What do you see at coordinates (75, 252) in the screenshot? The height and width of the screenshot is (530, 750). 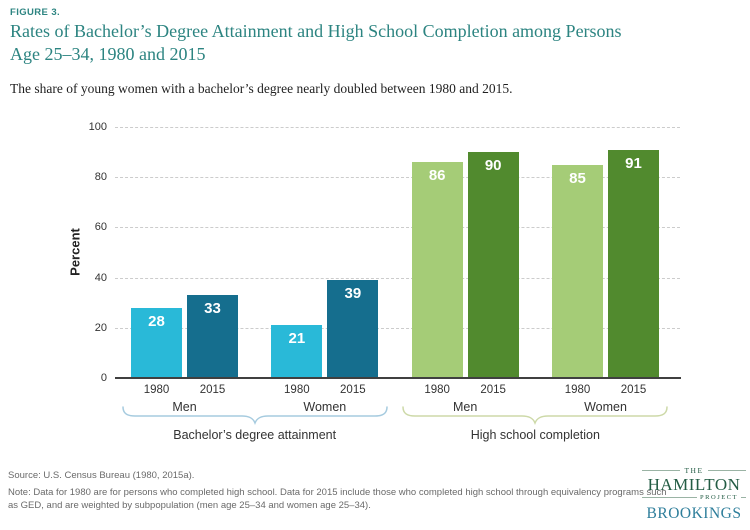 I see `y-axis-title: Percent` at bounding box center [75, 252].